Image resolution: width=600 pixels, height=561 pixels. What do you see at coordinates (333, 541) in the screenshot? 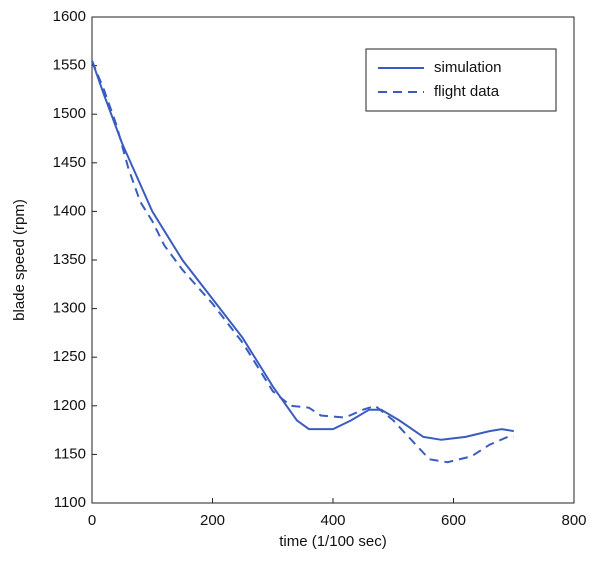
I see `x-axis-label: time (1/100 sec)` at bounding box center [333, 541].